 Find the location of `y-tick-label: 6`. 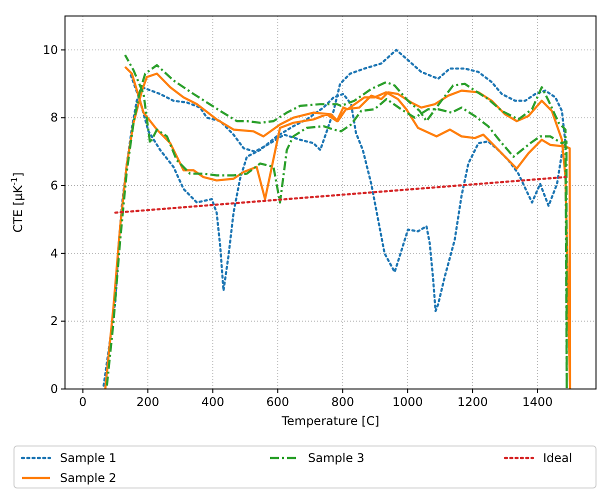

y-tick-label: 6 is located at coordinates (54, 185).